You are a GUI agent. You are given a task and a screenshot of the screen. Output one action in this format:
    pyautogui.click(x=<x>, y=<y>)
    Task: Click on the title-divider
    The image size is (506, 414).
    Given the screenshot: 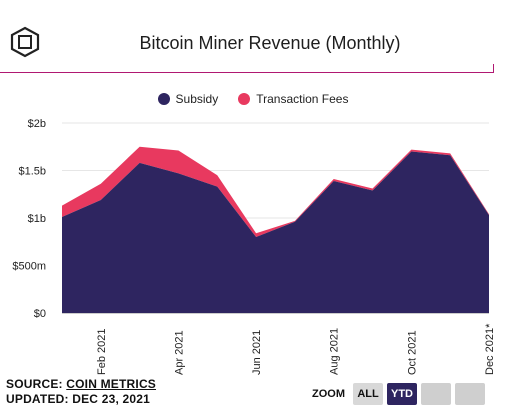 What is the action you would take?
    pyautogui.click(x=246, y=72)
    